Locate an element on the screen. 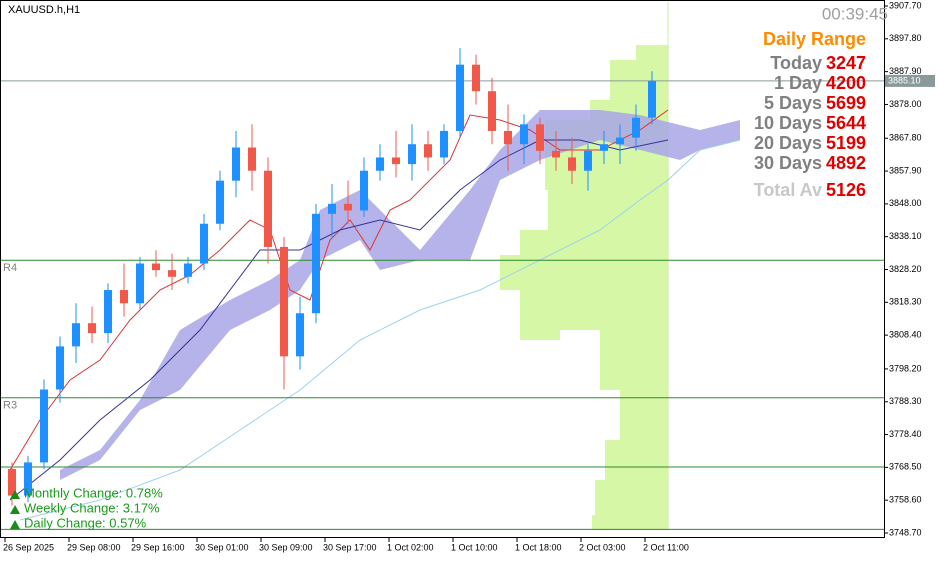 The image size is (939, 563). range-row-label: Today is located at coordinates (796, 63).